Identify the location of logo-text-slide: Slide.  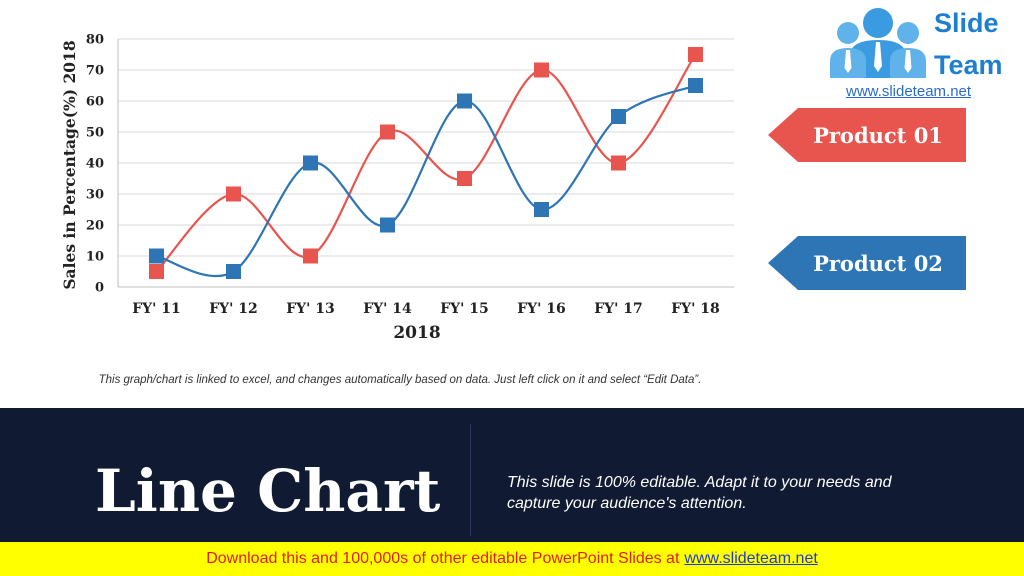
(966, 23).